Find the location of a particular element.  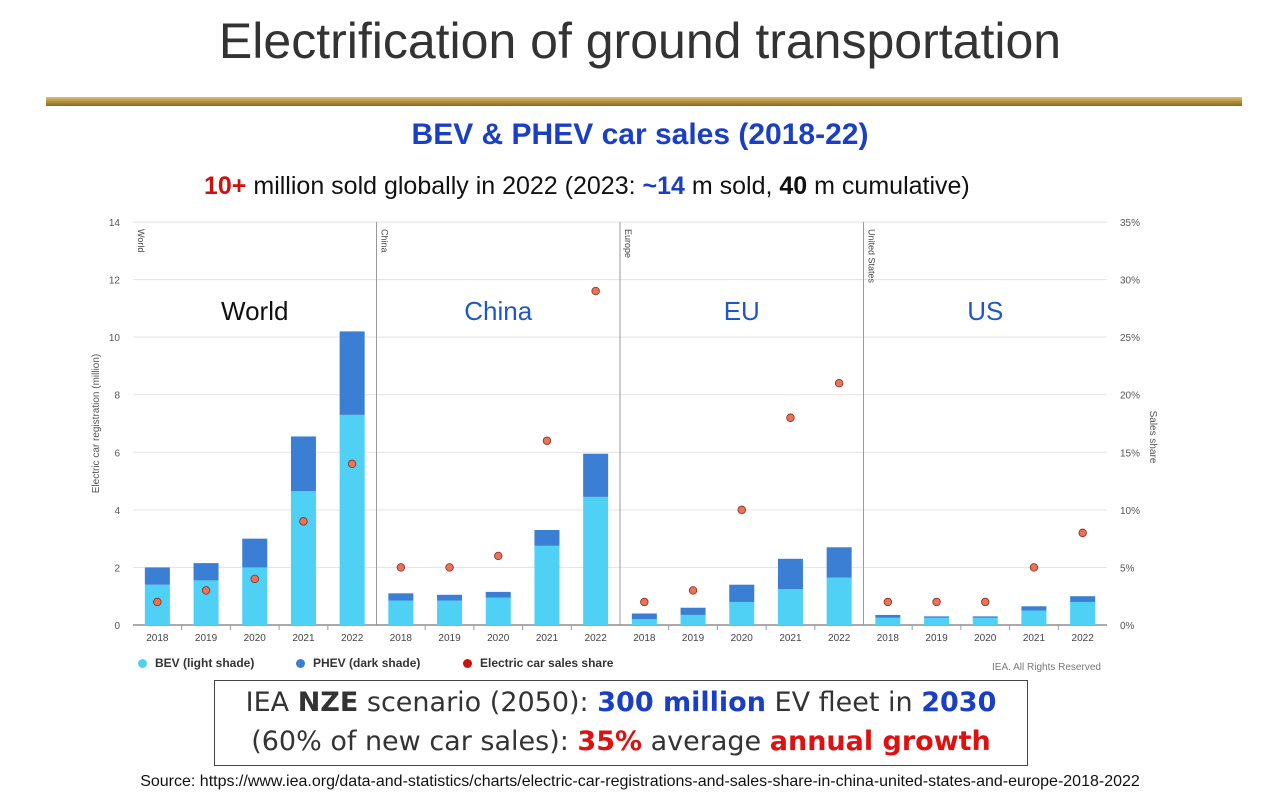

nze-growth-rate: 35% is located at coordinates (610, 741).